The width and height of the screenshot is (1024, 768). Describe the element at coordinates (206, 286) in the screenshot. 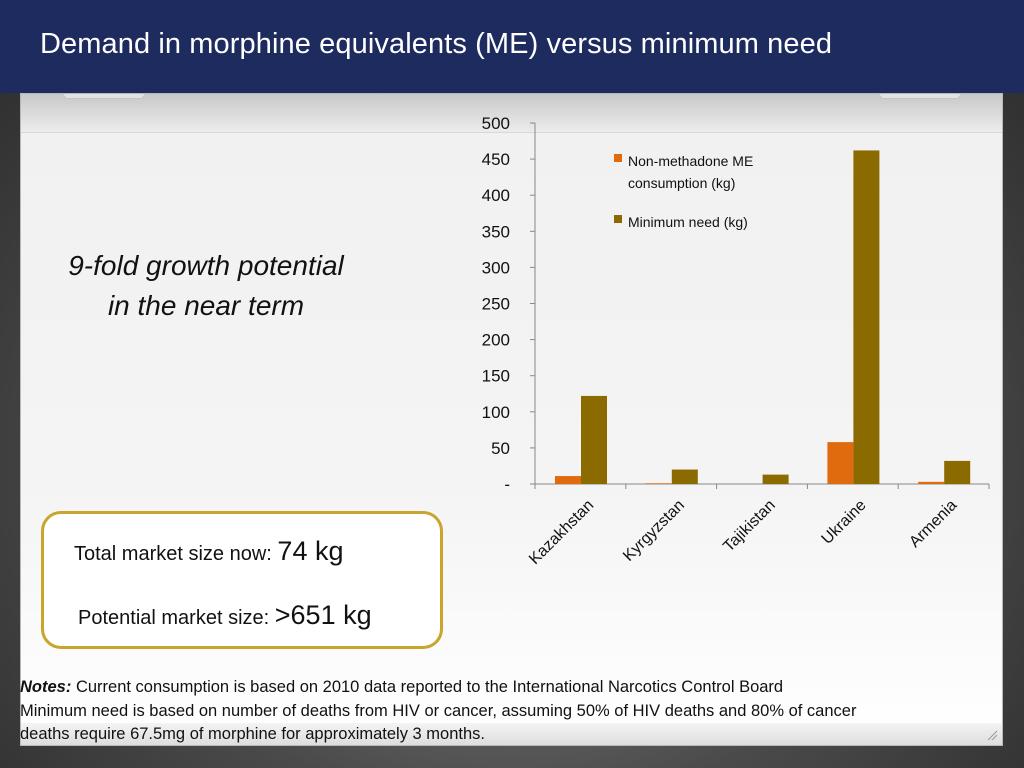

I see `growth-callout: 9-fold growth potential in the near term` at that location.